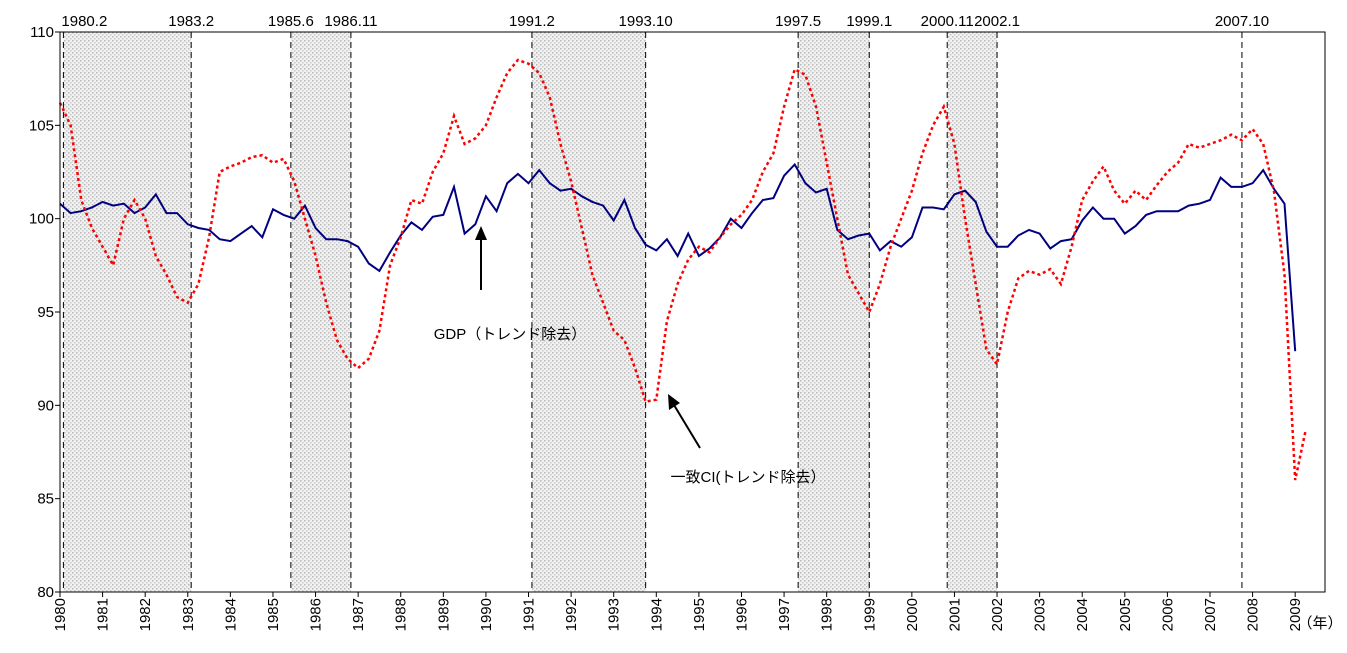 The image size is (1347, 653). Describe the element at coordinates (748, 477) in the screenshot. I see `annotation: 一致CI(トレンド除去）` at that location.